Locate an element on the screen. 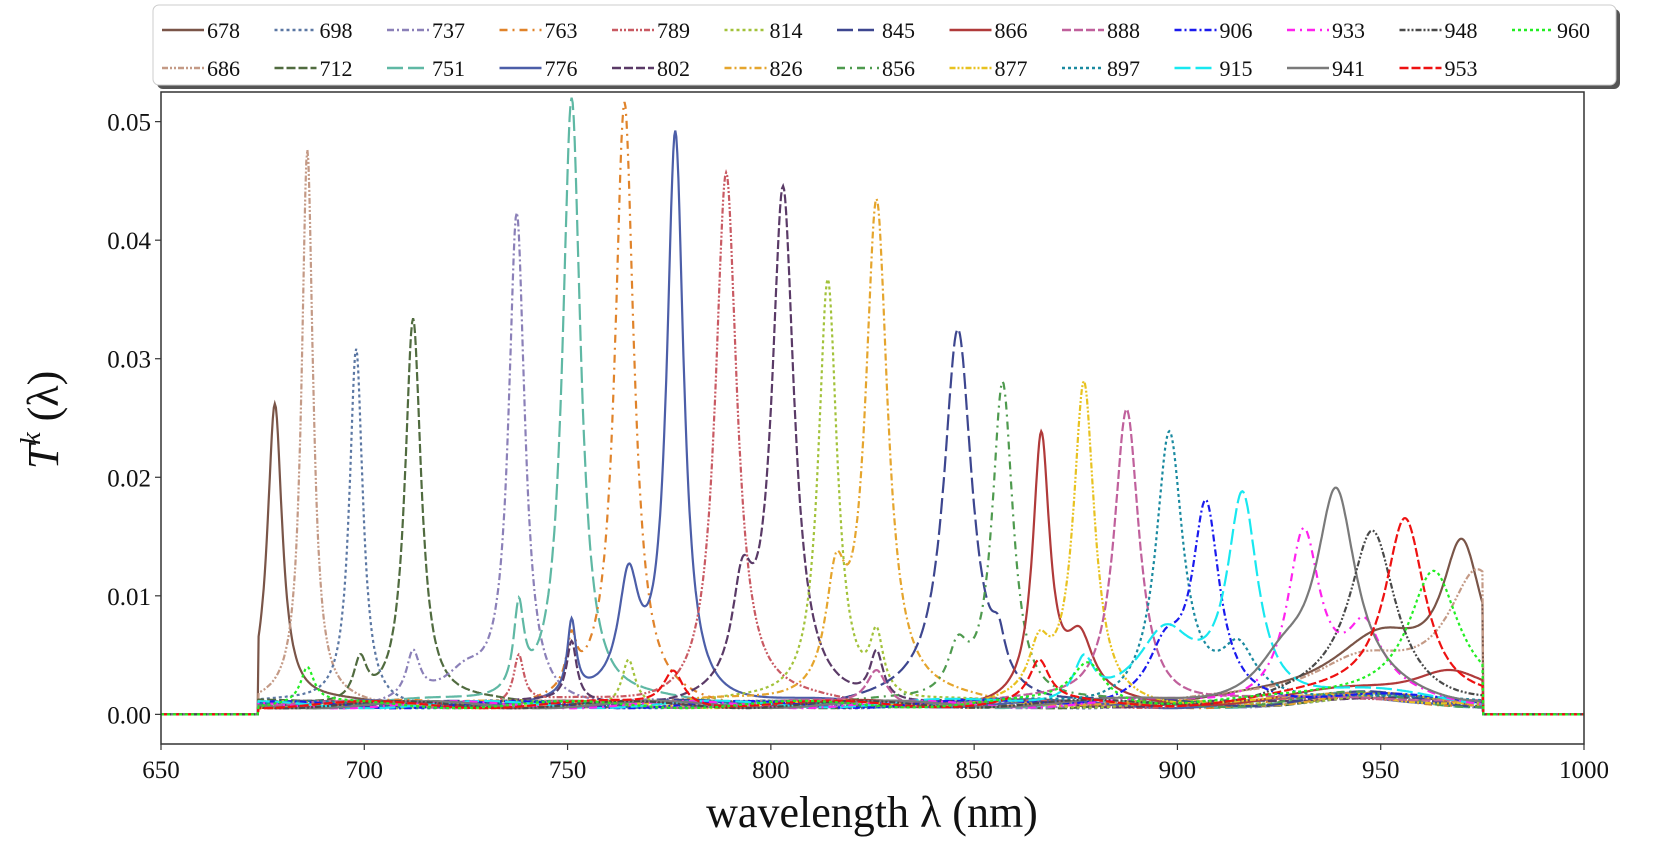 The width and height of the screenshot is (1664, 846). legend-item-789: 789 is located at coordinates (651, 30).